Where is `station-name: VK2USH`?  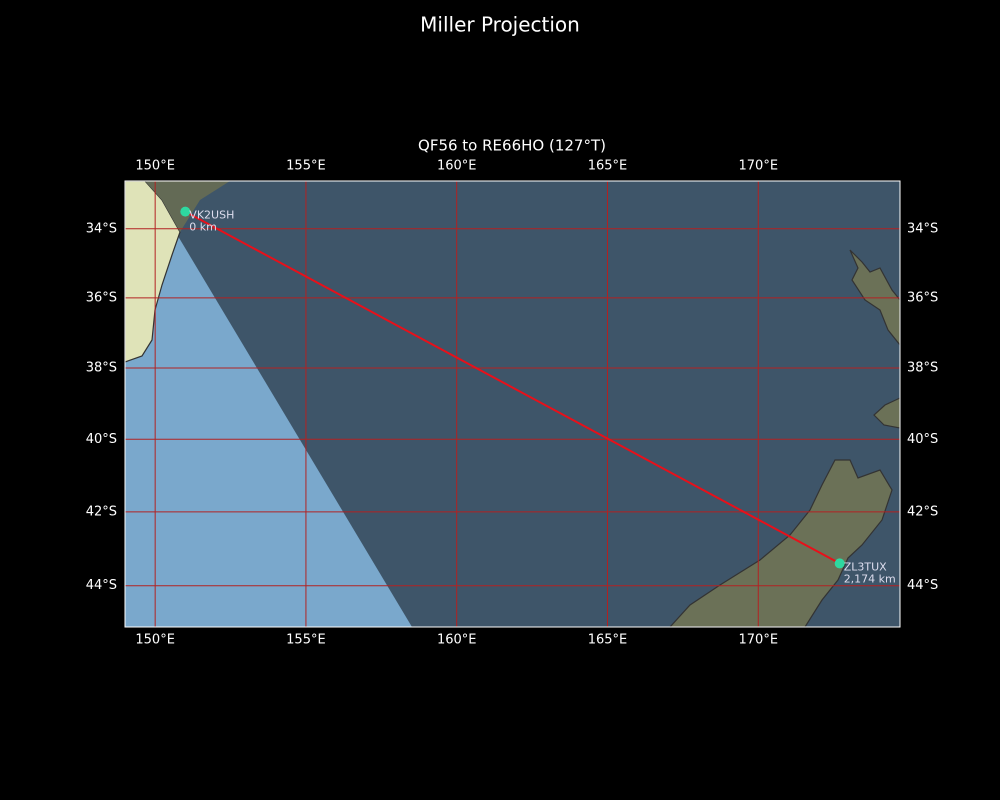 station-name: VK2USH is located at coordinates (211, 215).